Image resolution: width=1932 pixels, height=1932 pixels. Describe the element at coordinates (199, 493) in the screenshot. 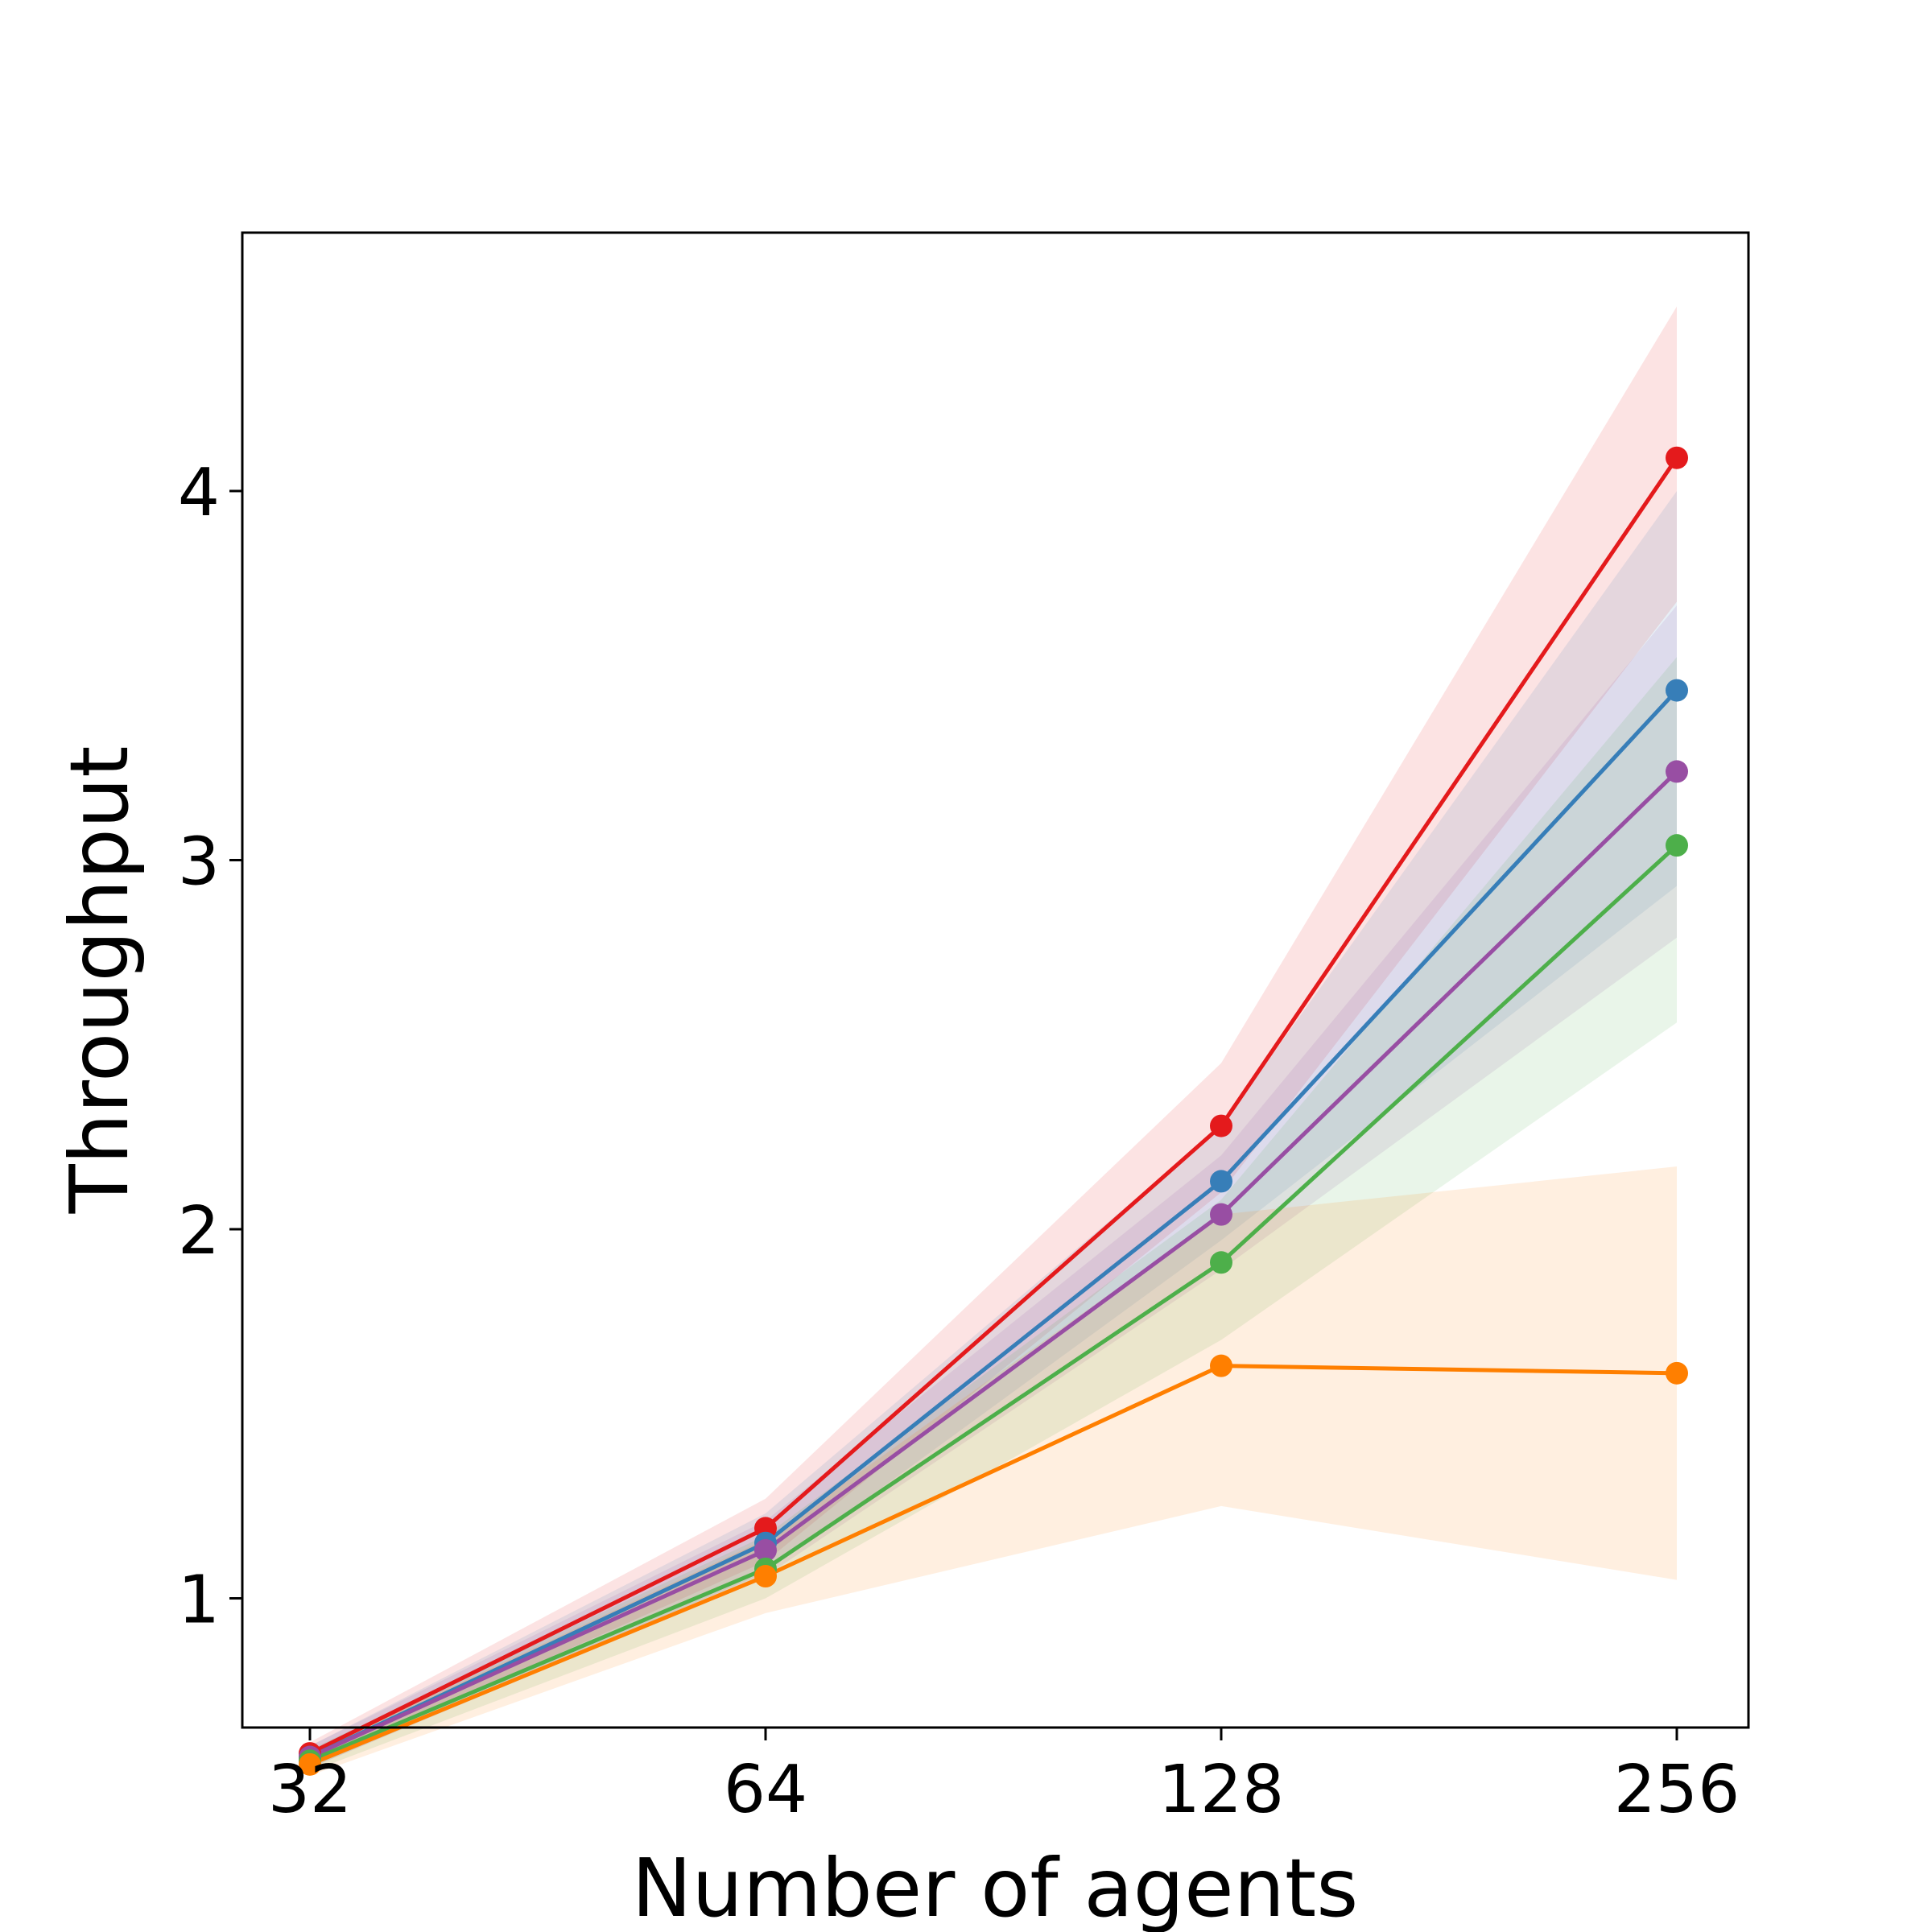

I see `y-tick-label: 4` at that location.